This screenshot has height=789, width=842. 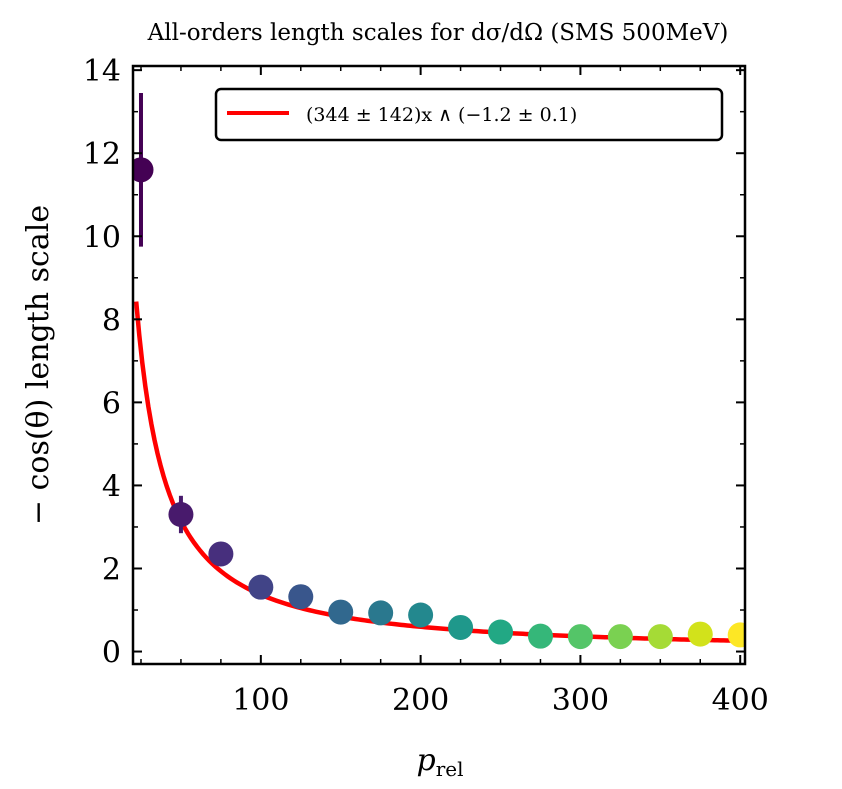 I want to click on legend: (344 ± 142)x ∧ (−1.2 ± 0.1), so click(x=469, y=114).